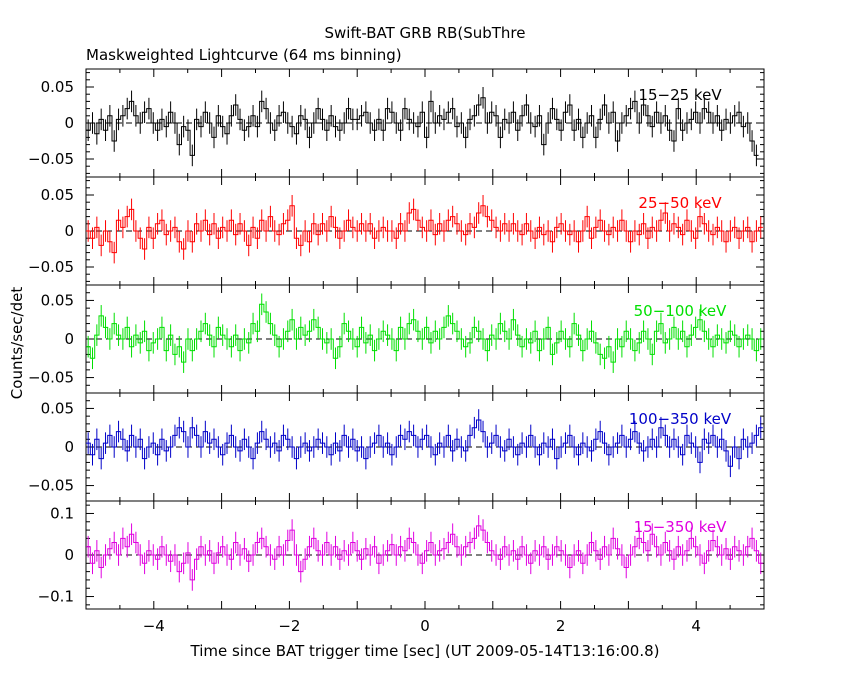 This screenshot has height=684, width=850. Describe the element at coordinates (289, 626) in the screenshot. I see `x-tick-label: −2` at that location.